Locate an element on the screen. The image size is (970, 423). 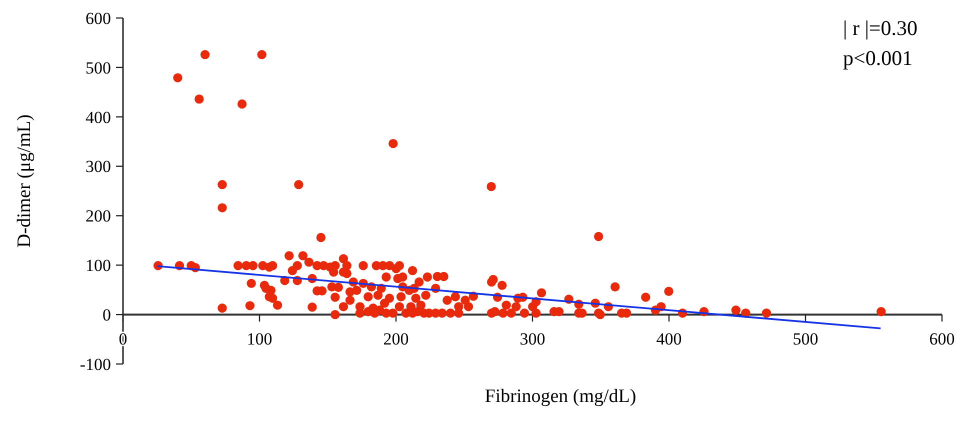
x-tick-label: 500 is located at coordinates (805, 339).